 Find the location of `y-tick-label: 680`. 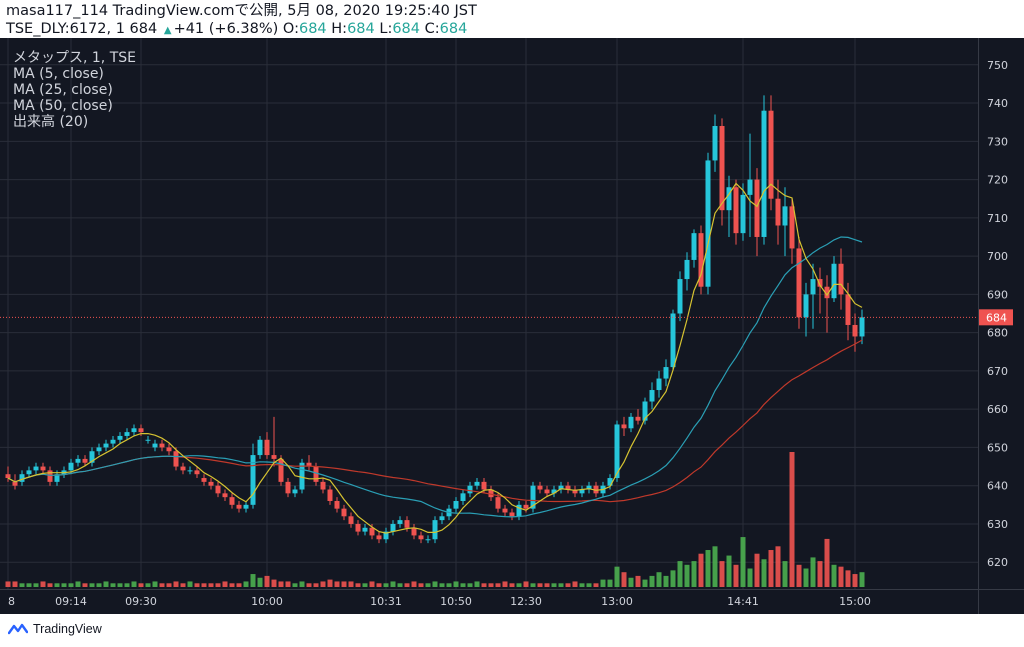

y-tick-label: 680 is located at coordinates (997, 333).